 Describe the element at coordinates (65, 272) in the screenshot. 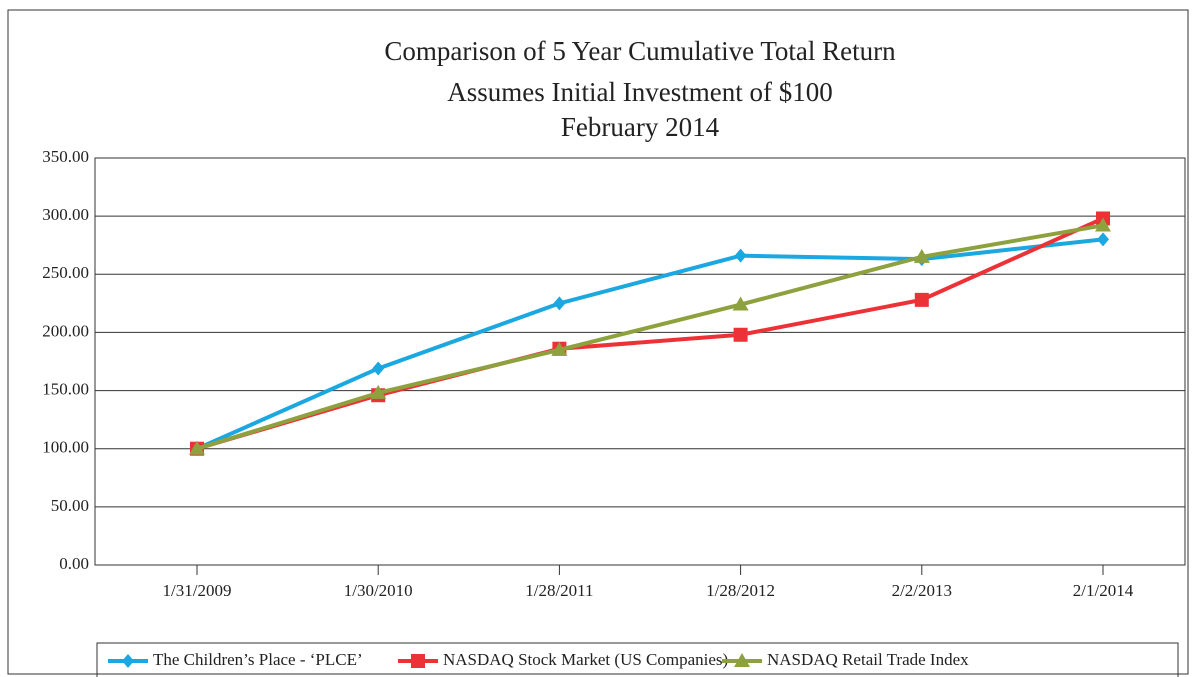

I see `y-tick-label: 250.00` at that location.